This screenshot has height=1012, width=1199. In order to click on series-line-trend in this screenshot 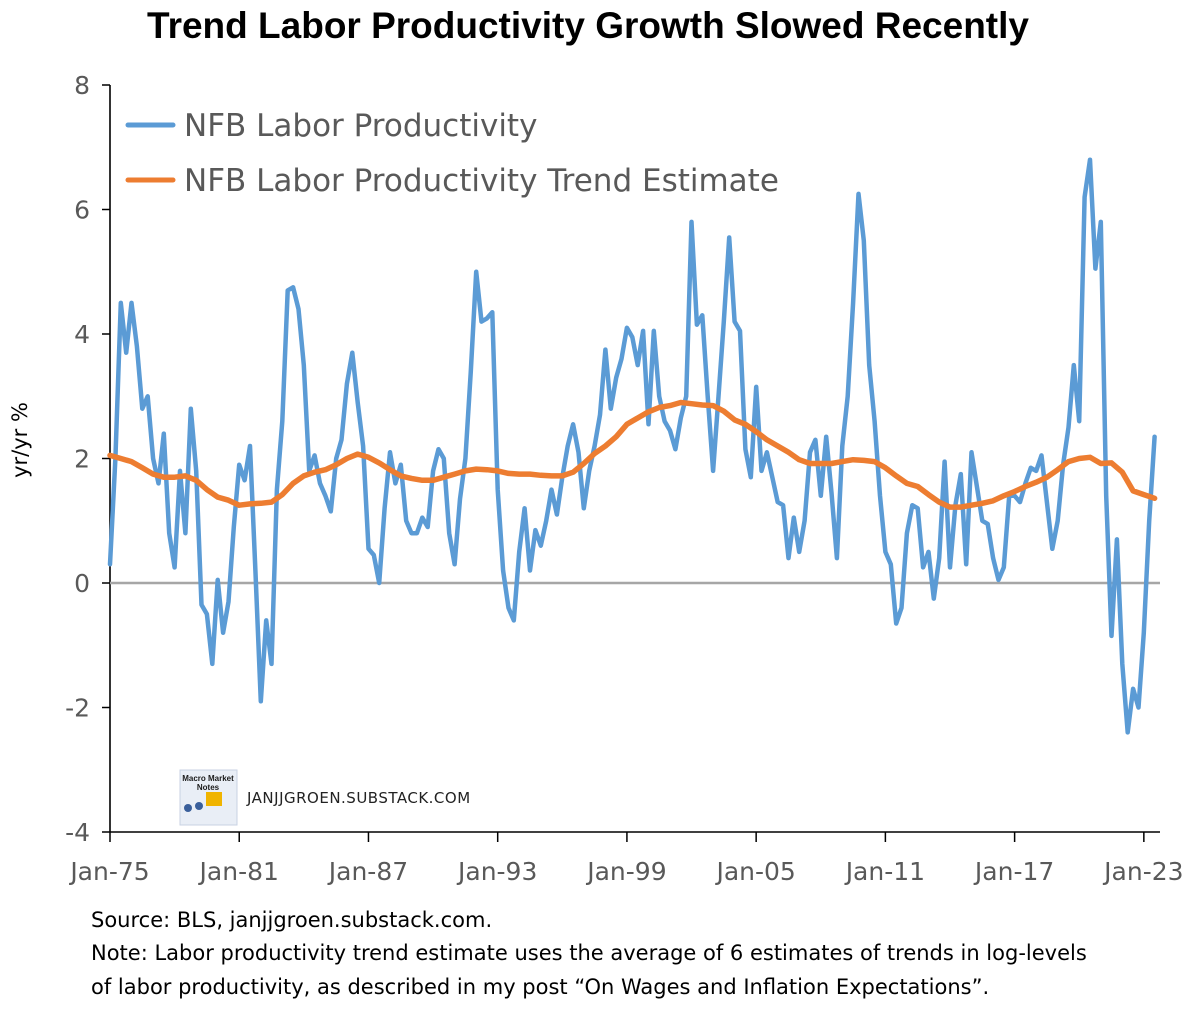, I will do `click(632, 454)`.